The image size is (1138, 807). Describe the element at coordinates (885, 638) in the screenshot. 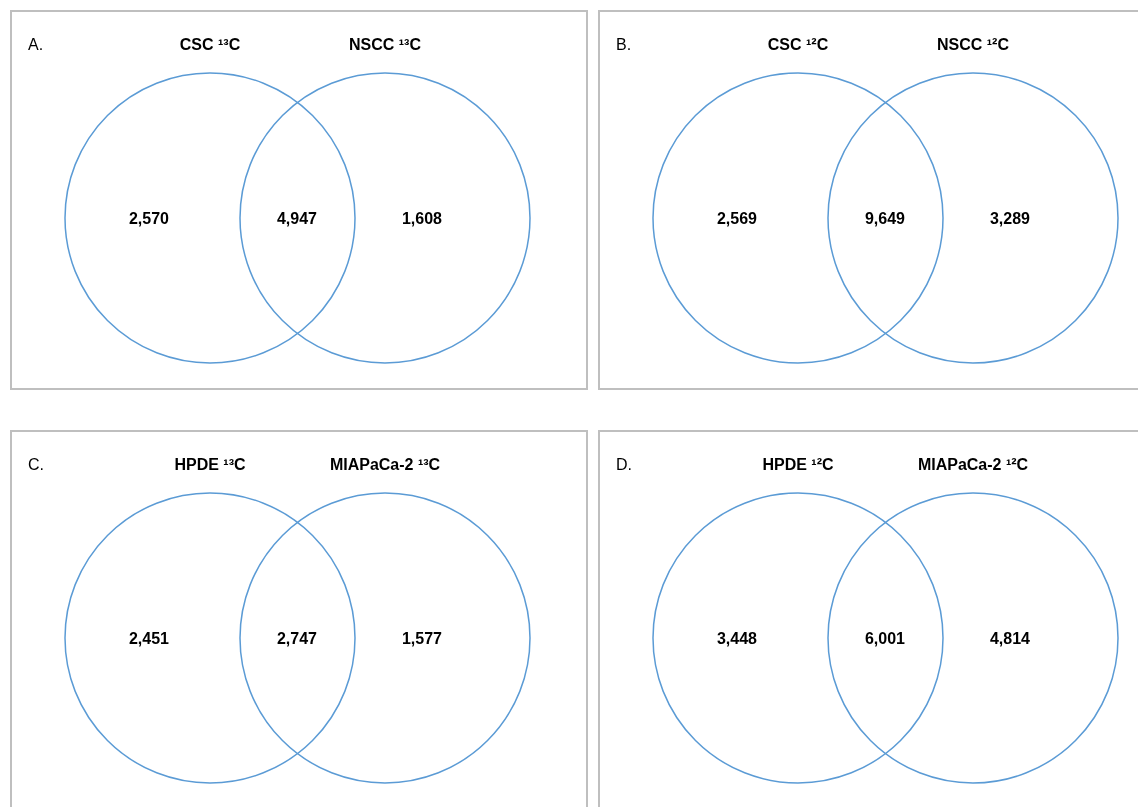

I see `data-label: 6,001` at that location.